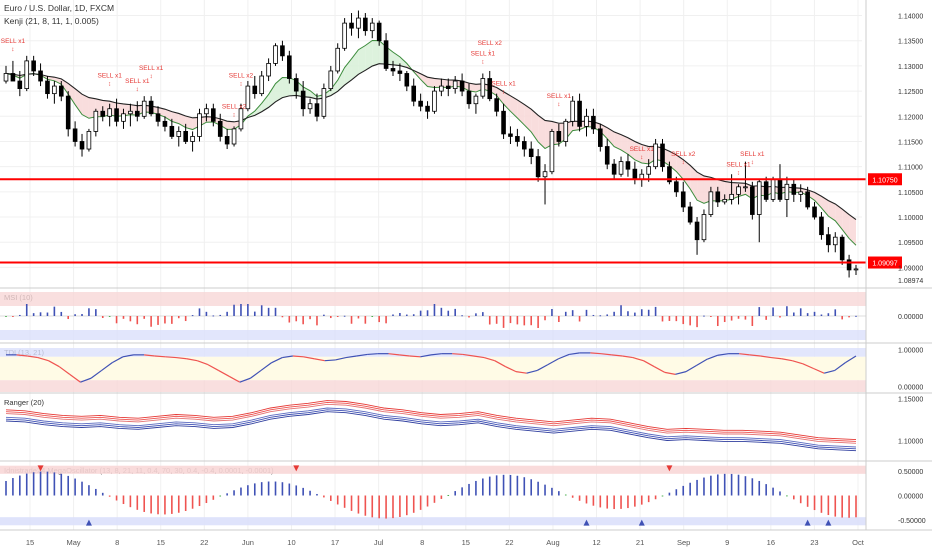 This screenshot has width=932, height=555. I want to click on x-tick-label: 9, so click(727, 542).